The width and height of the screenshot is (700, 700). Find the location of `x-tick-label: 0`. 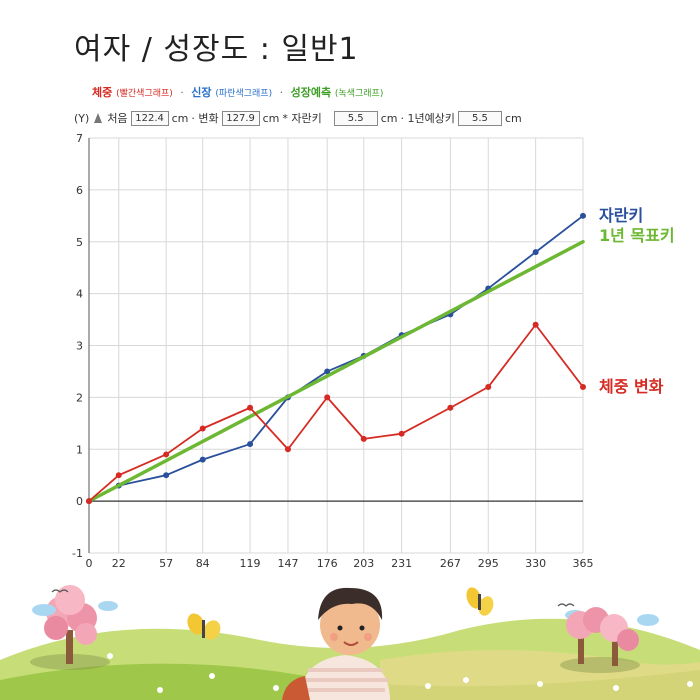

x-tick-label: 0 is located at coordinates (89, 563).